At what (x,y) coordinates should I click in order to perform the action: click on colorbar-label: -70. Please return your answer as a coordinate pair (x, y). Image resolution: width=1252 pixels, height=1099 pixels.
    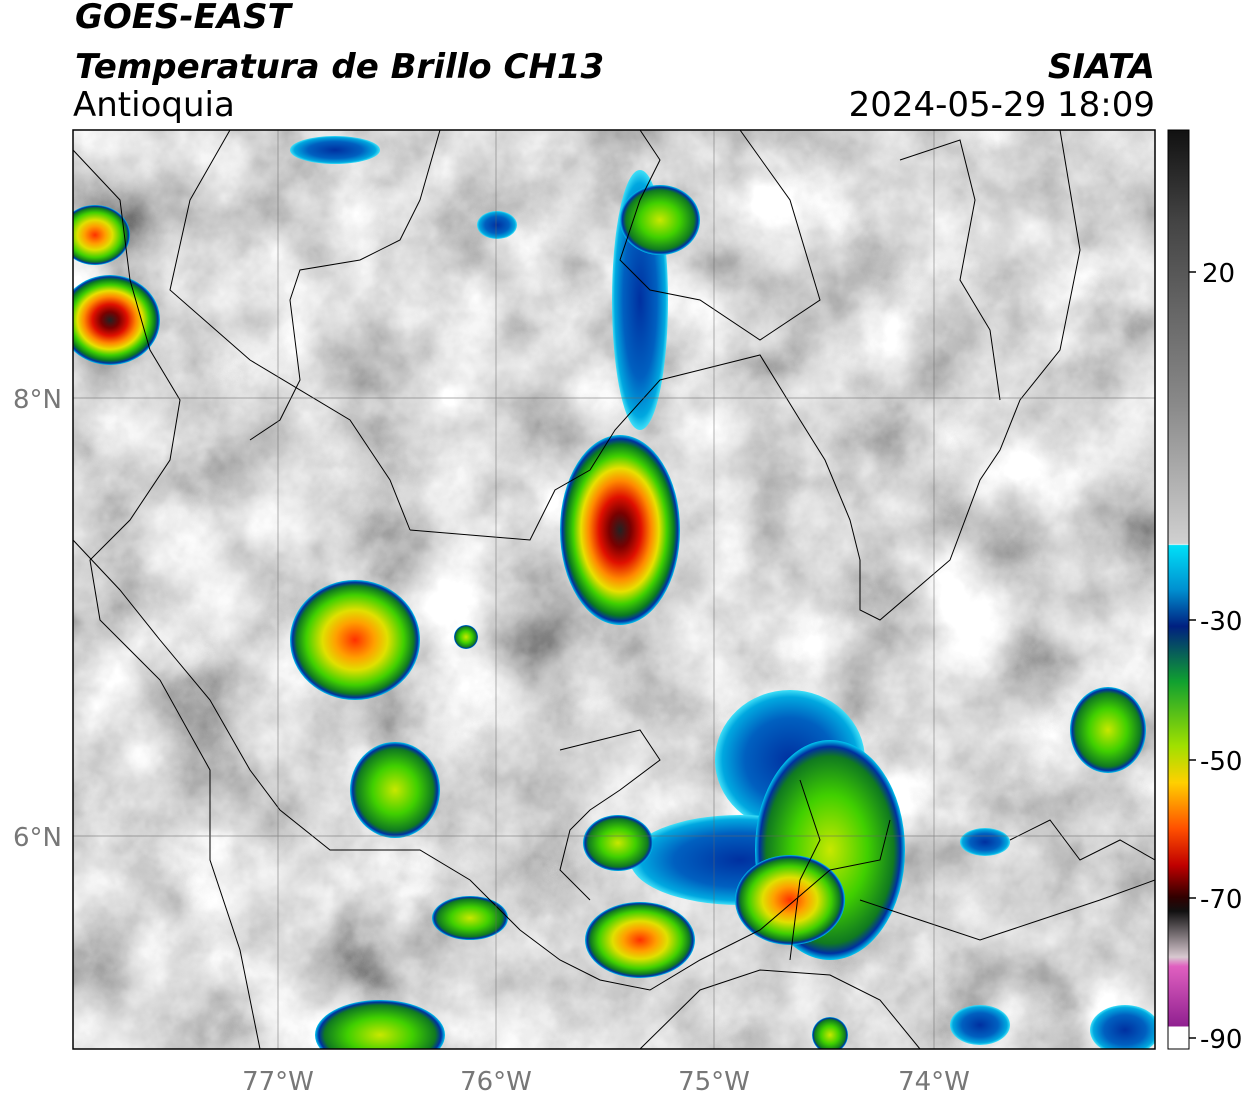
    Looking at the image, I should click on (1221, 900).